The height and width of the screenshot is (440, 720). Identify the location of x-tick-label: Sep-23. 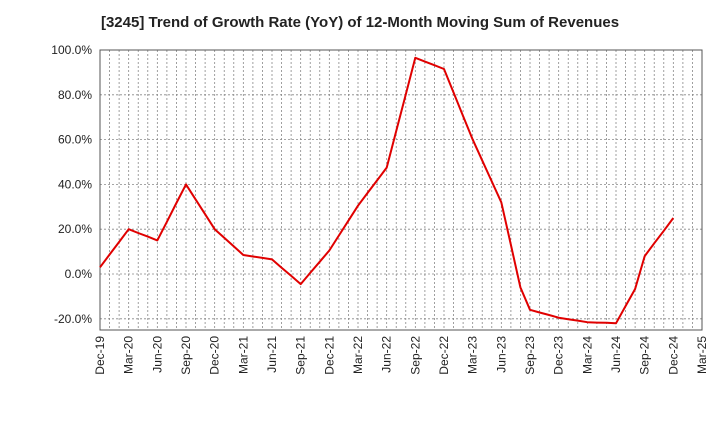
(530, 355).